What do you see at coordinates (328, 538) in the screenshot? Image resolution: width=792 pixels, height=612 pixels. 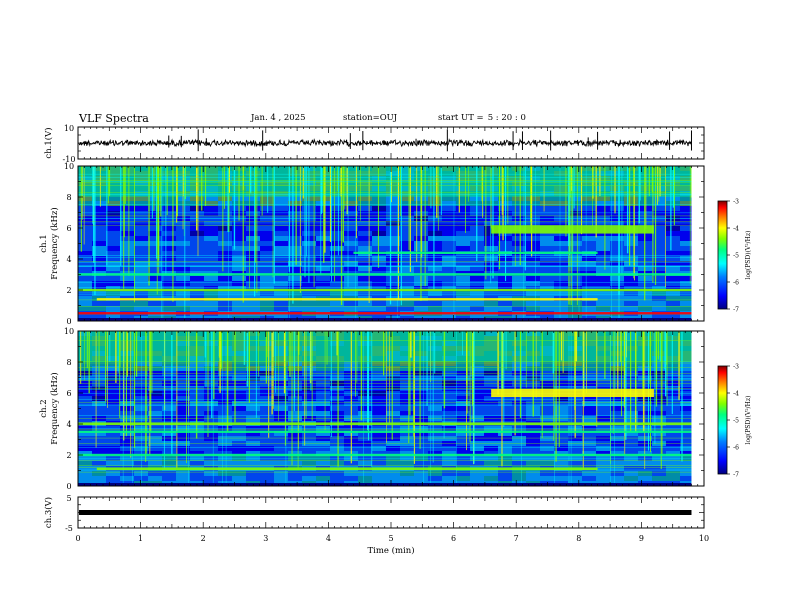 I see `x-tick-4: 4` at bounding box center [328, 538].